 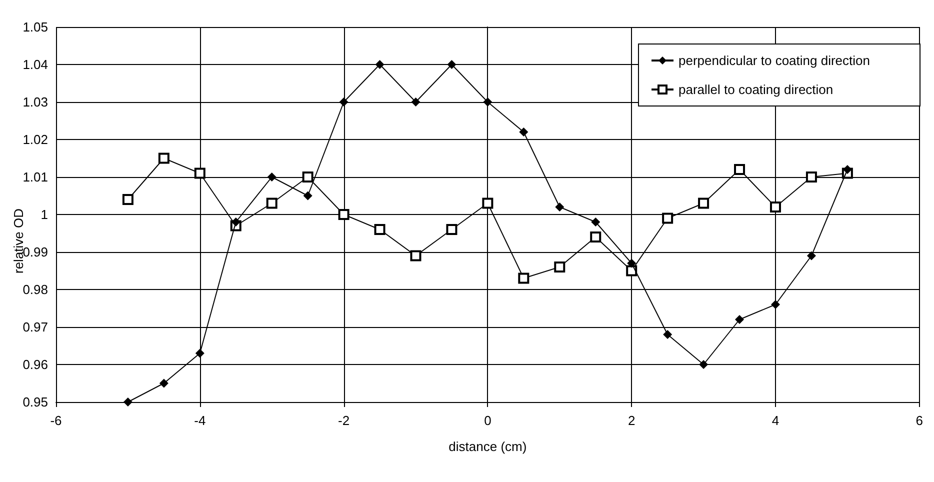 I want to click on x-tick-label: -6, so click(x=56, y=420).